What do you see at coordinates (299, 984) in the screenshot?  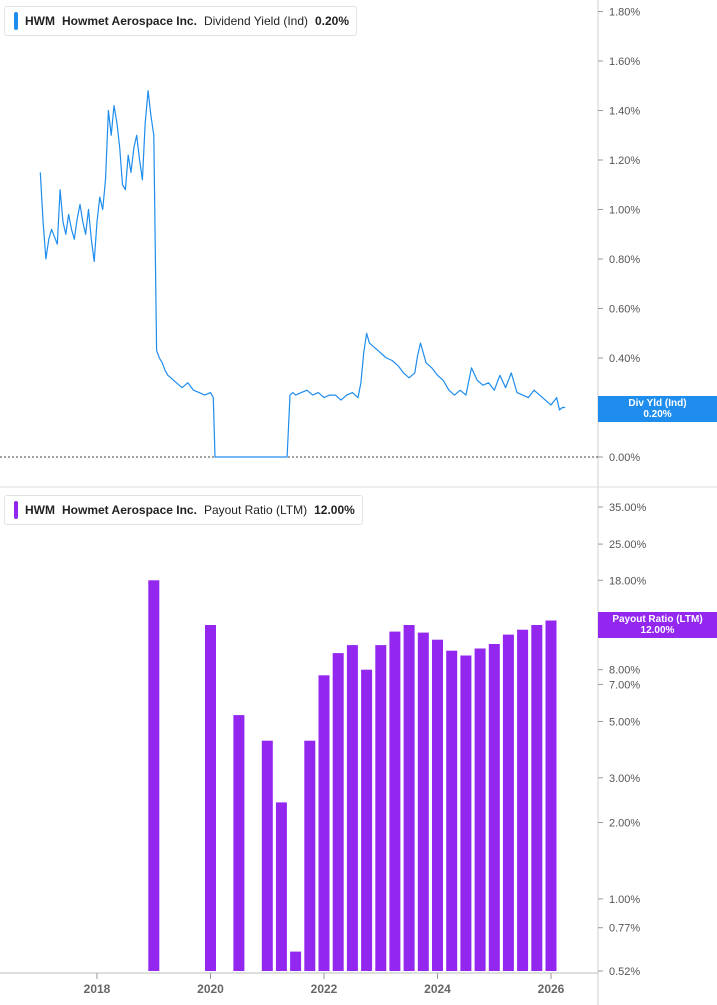 I see `x-axis: 2018 2020 2022 2024 2026` at bounding box center [299, 984].